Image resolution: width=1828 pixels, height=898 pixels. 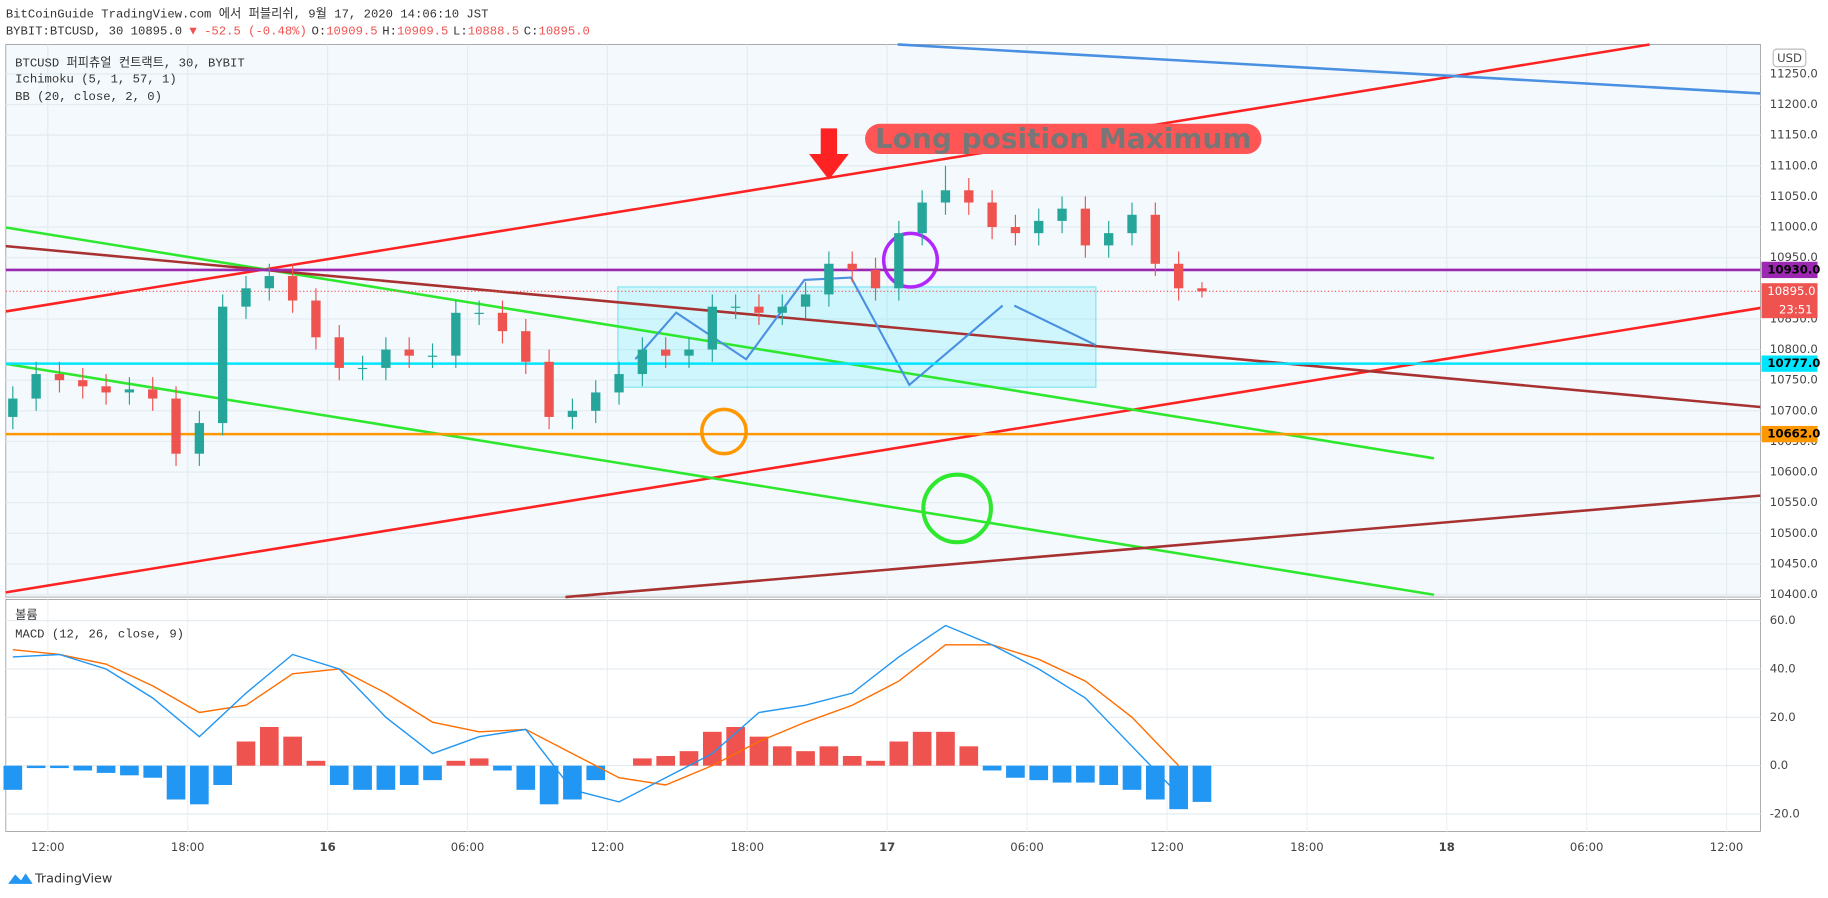 What do you see at coordinates (1794, 563) in the screenshot?
I see `y-tick-label: 10450.0` at bounding box center [1794, 563].